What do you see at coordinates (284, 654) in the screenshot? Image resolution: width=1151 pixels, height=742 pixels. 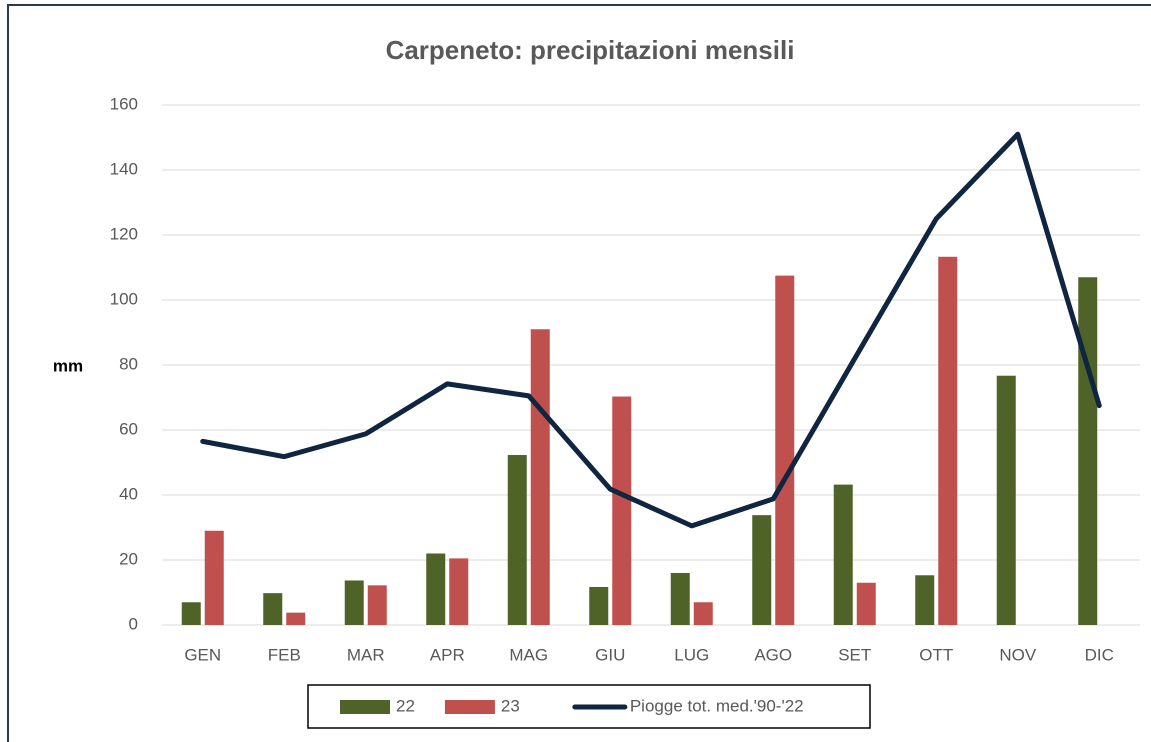 I see `x-tick-label: FEB` at bounding box center [284, 654].